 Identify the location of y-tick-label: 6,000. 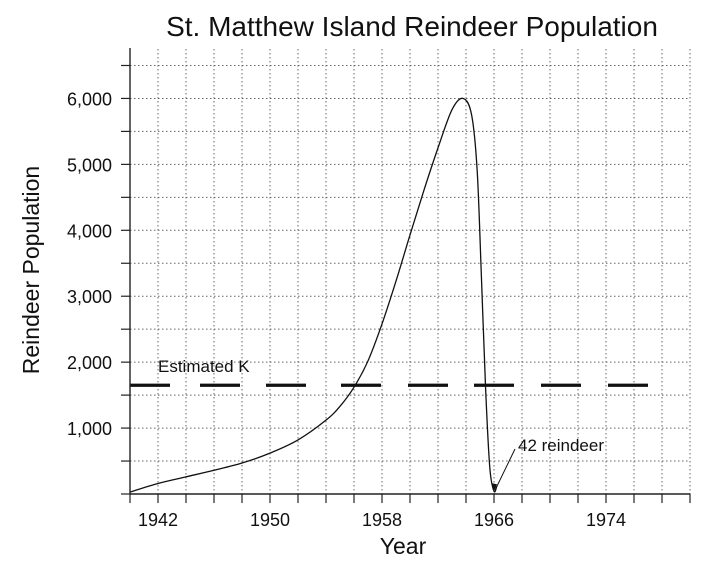
(89, 99).